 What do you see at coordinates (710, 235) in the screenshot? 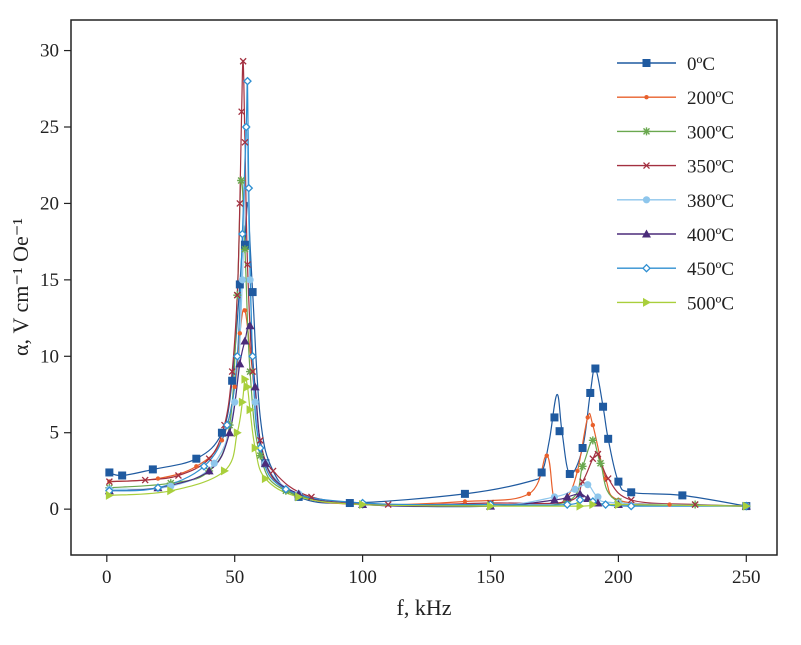
I see `legend-label: 400ºC` at bounding box center [710, 235].